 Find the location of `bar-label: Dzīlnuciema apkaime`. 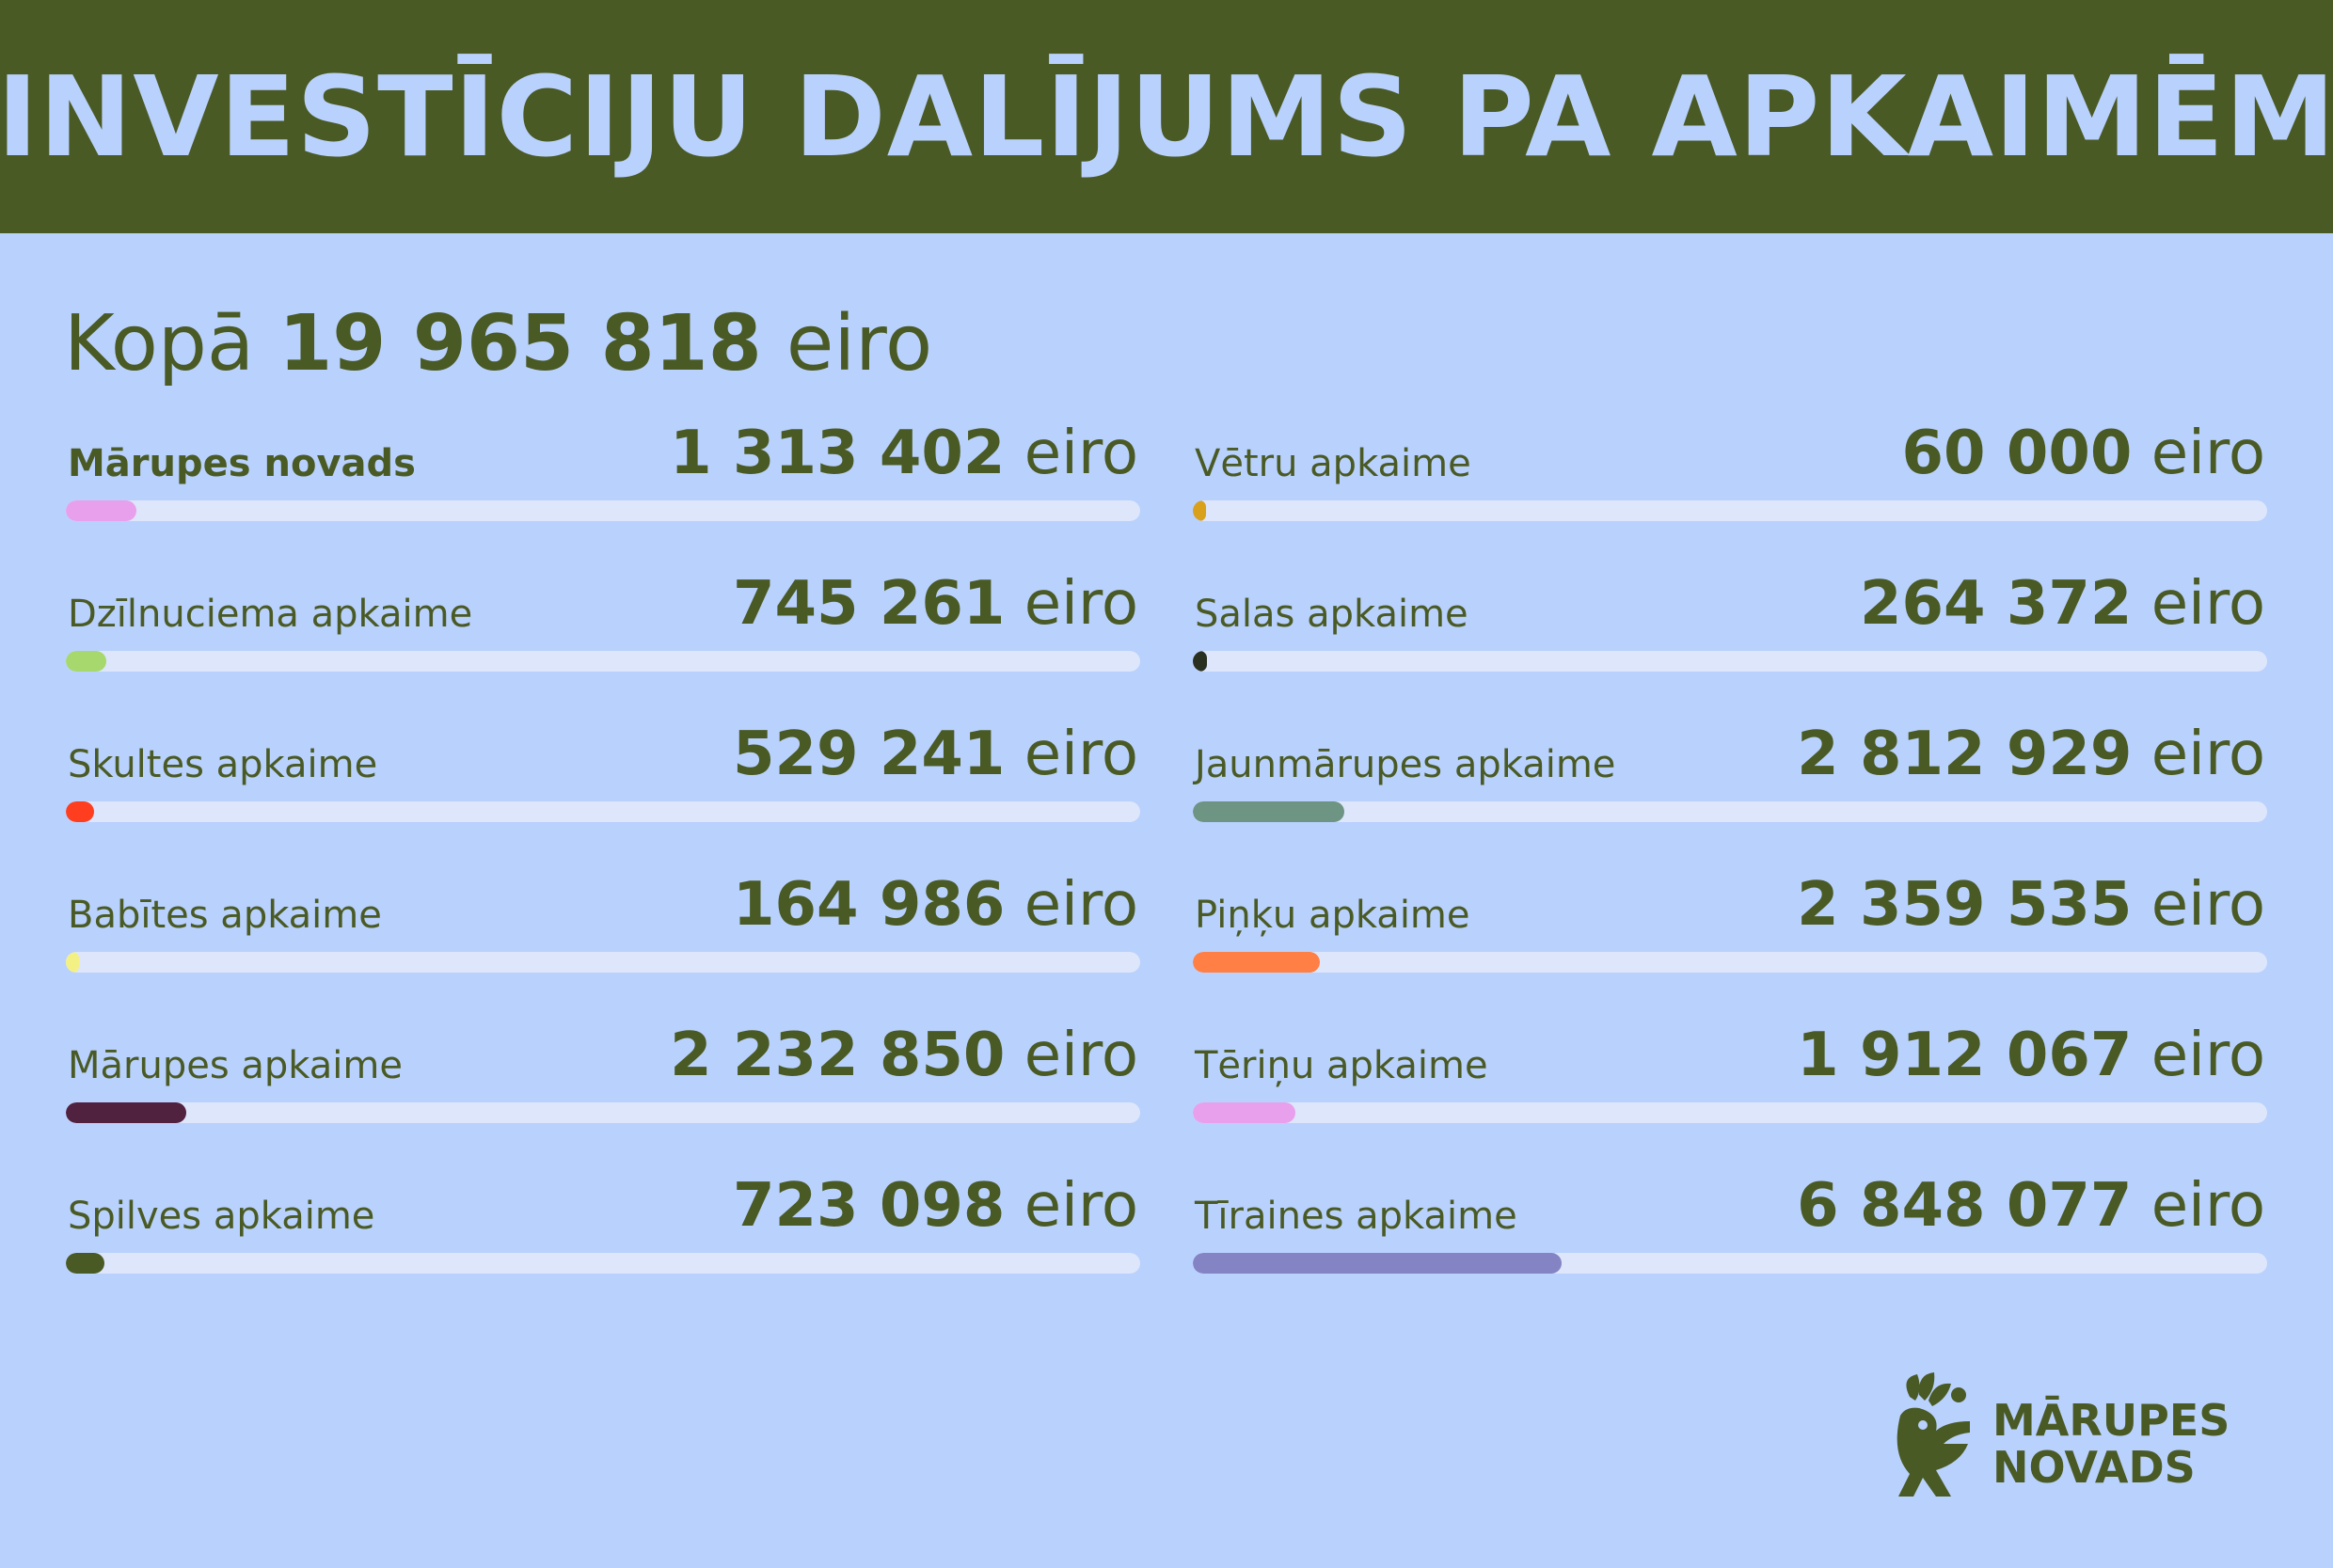

bar-label: Dzīlnuciema apkaime is located at coordinates (270, 614).